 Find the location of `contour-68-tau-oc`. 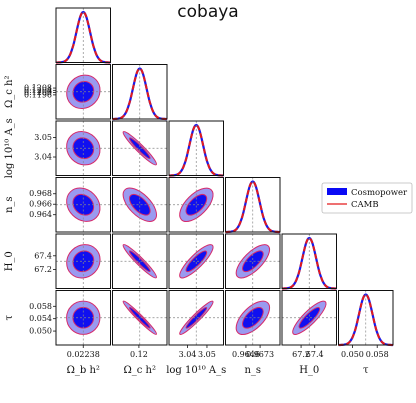

contour-68-tau-oc is located at coordinates (139, 317).